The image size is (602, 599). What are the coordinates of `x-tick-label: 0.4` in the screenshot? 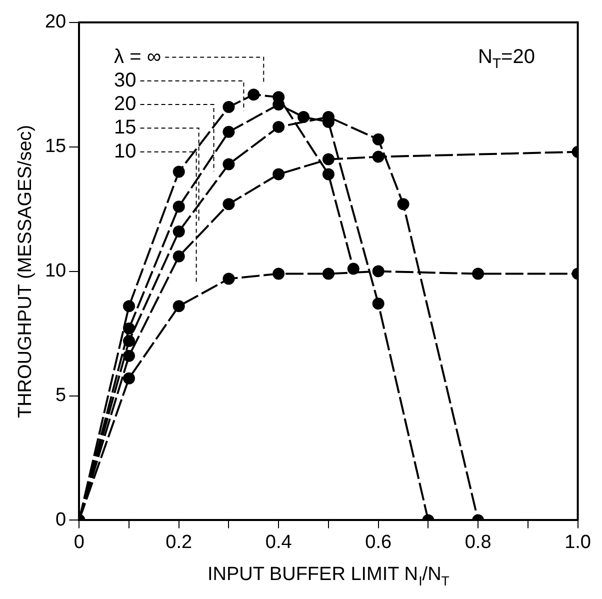 It's located at (278, 542).